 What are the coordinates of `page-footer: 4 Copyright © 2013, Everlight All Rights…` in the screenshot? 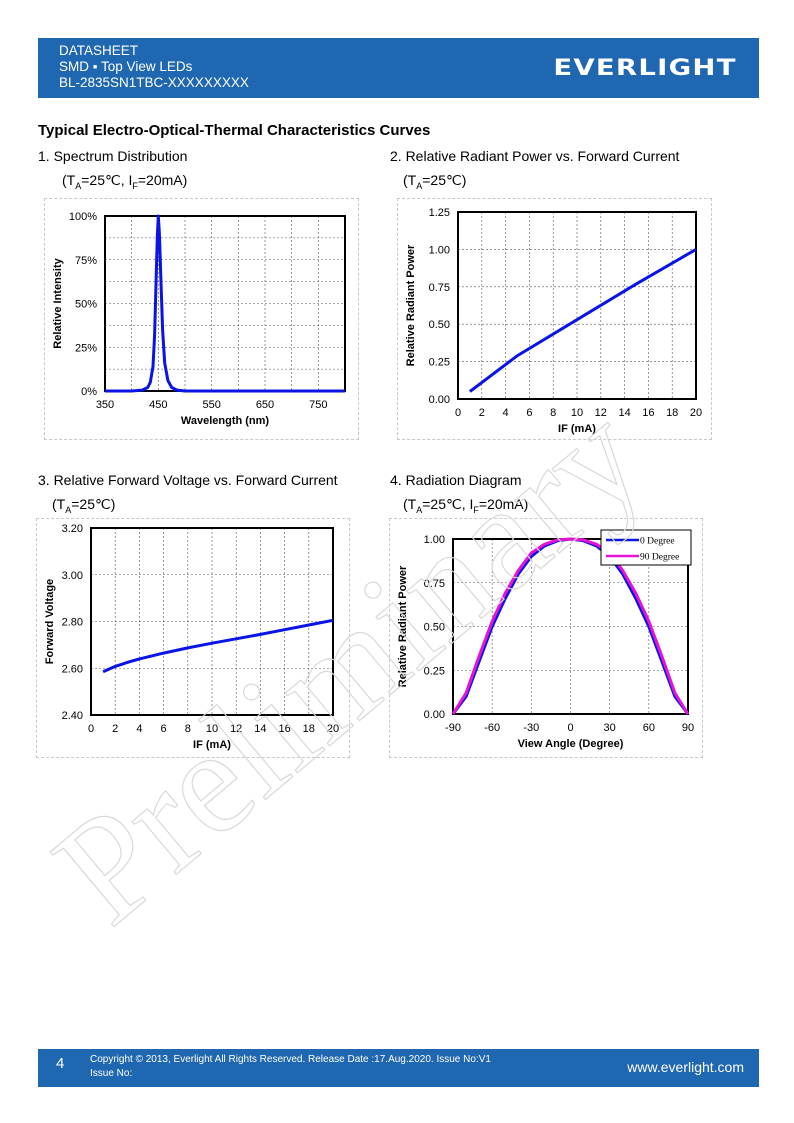 It's located at (398, 1068).